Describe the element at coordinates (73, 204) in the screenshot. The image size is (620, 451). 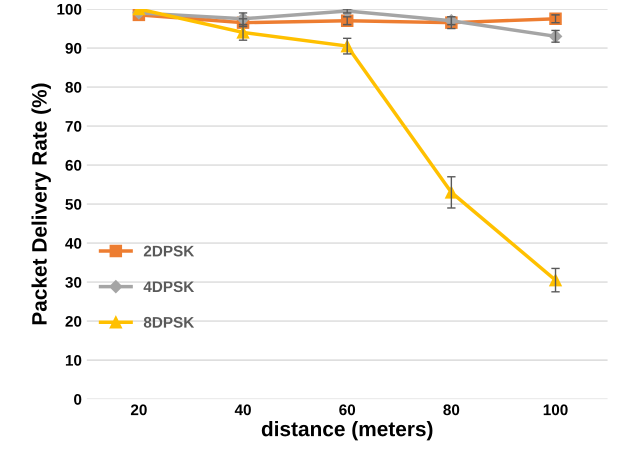
I see `y-tick-label: 50` at that location.